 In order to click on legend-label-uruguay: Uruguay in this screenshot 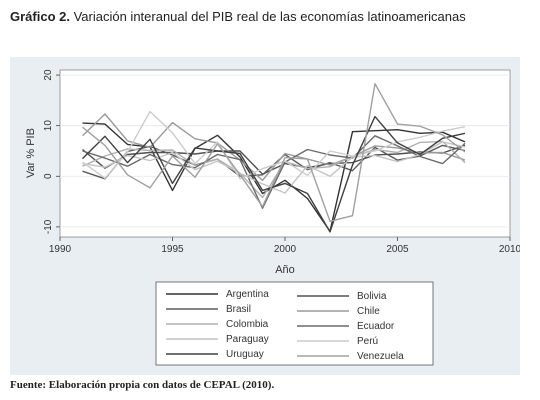, I will do `click(245, 354)`.